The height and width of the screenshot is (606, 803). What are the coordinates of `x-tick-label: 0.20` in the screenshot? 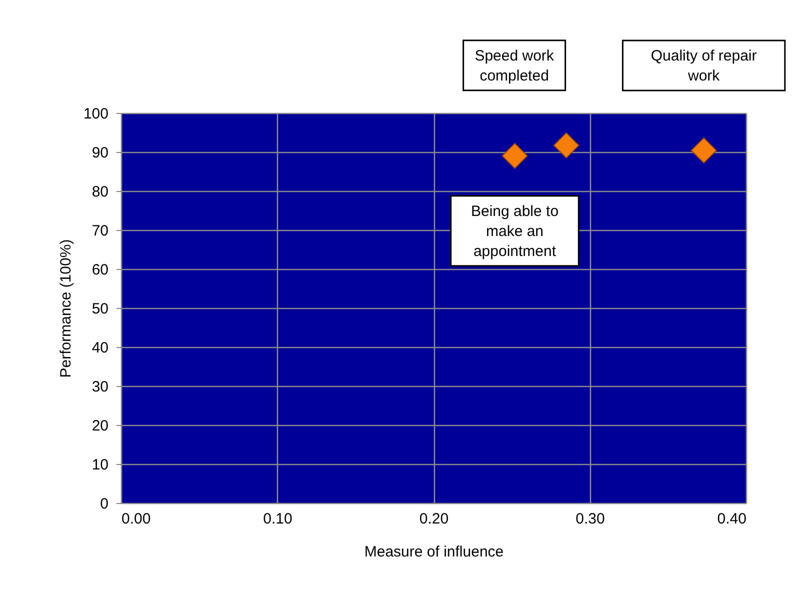 It's located at (434, 519).